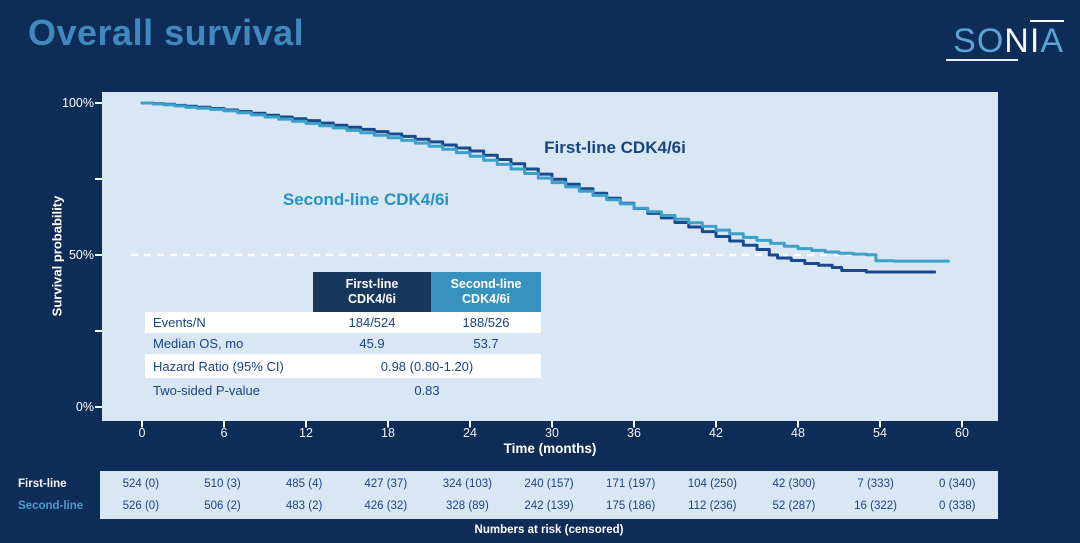 This screenshot has height=543, width=1080. I want to click on stats-pvalue-value: 0.83, so click(427, 390).